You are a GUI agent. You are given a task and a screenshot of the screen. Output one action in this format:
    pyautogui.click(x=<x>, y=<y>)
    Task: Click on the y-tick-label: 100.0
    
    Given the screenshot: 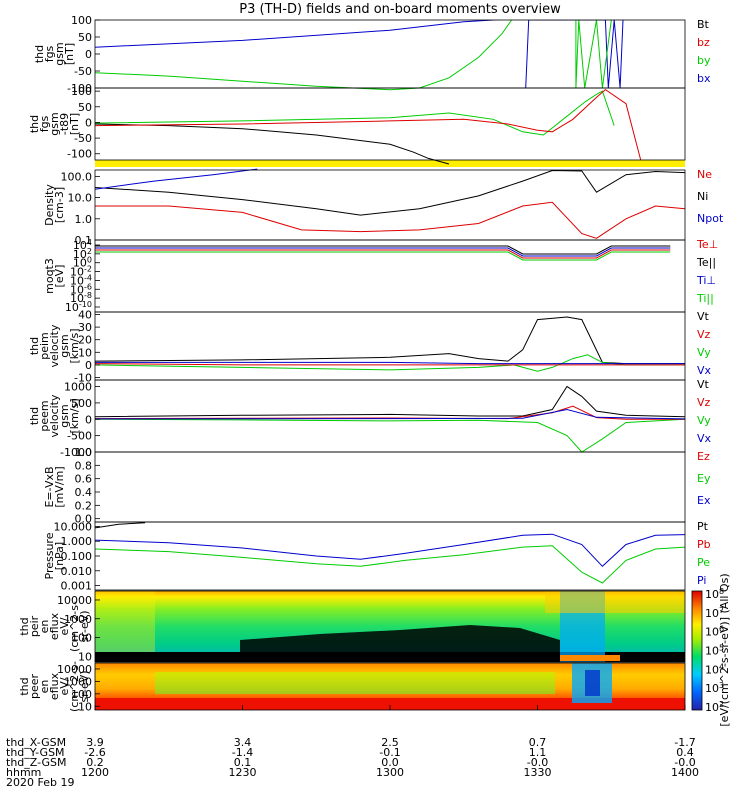 What is the action you would take?
    pyautogui.click(x=77, y=176)
    